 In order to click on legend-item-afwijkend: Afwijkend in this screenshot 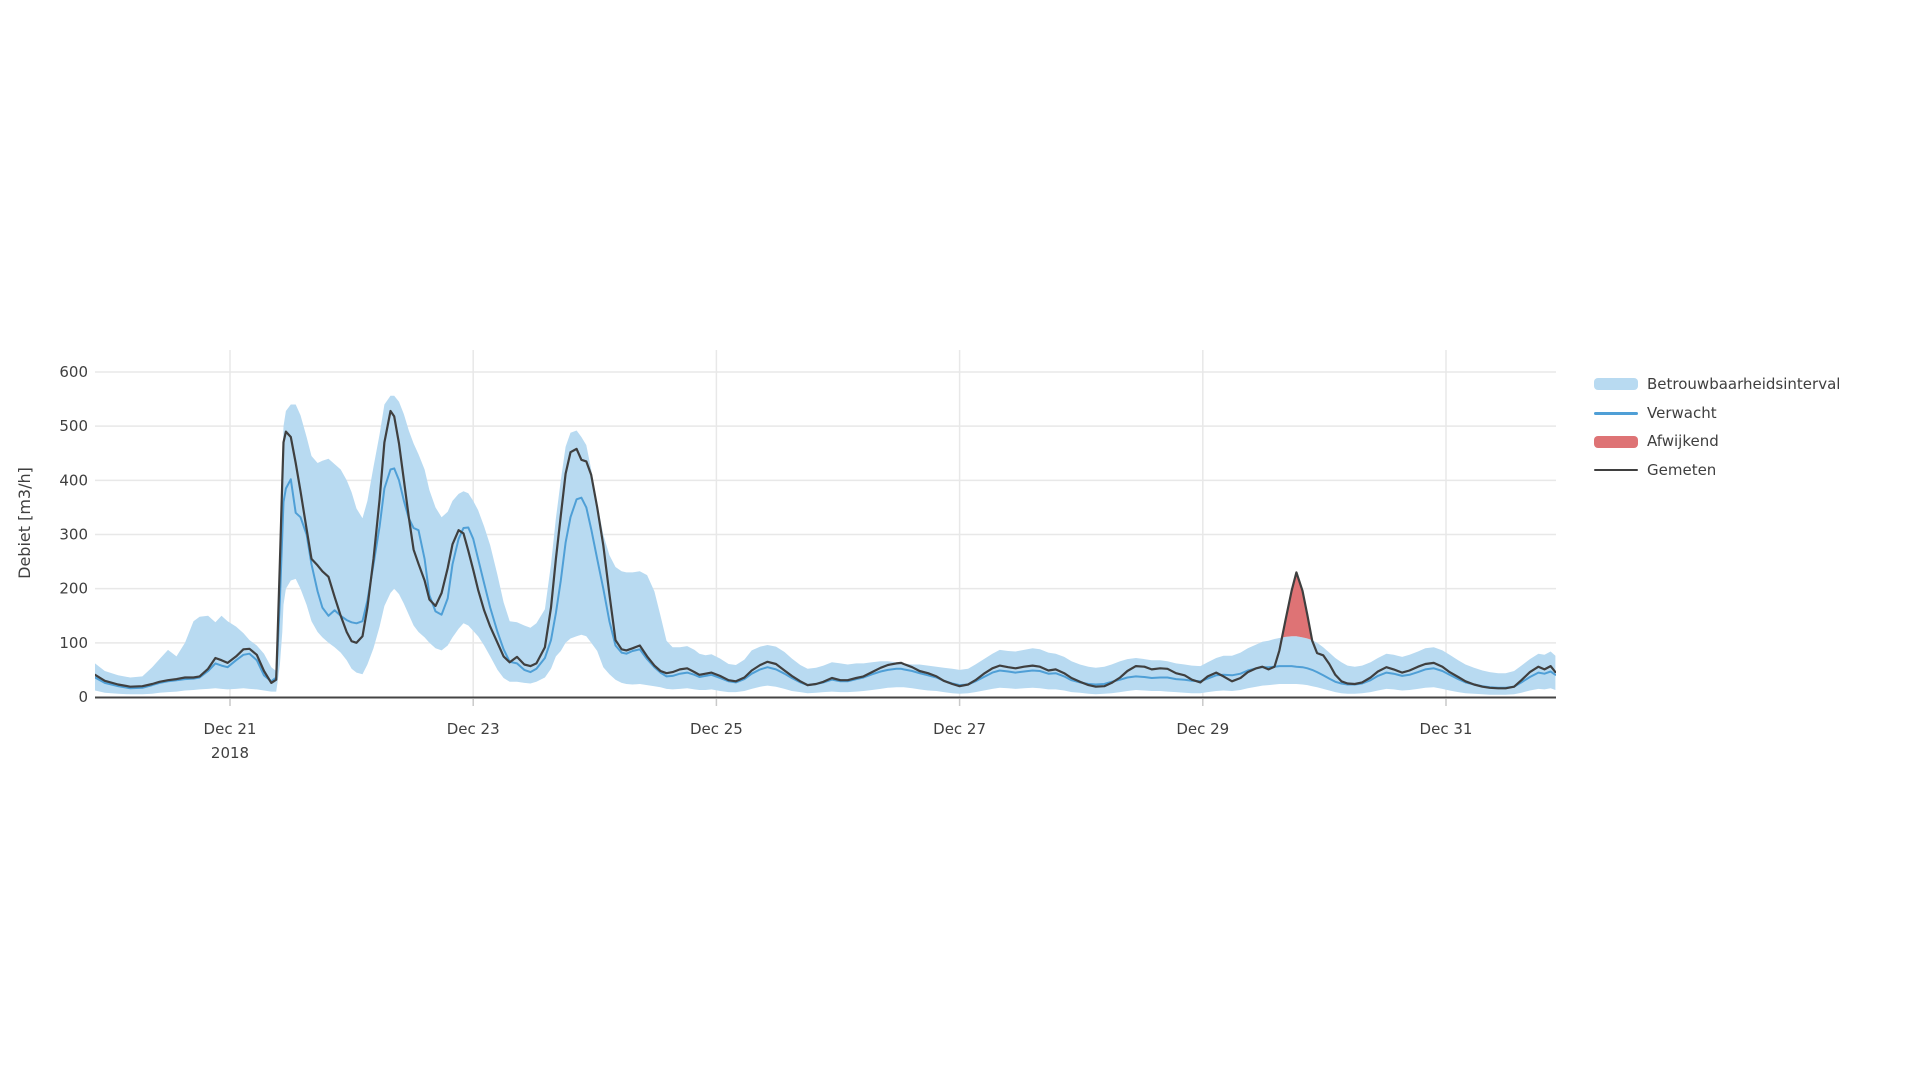, I will do `click(1717, 441)`.